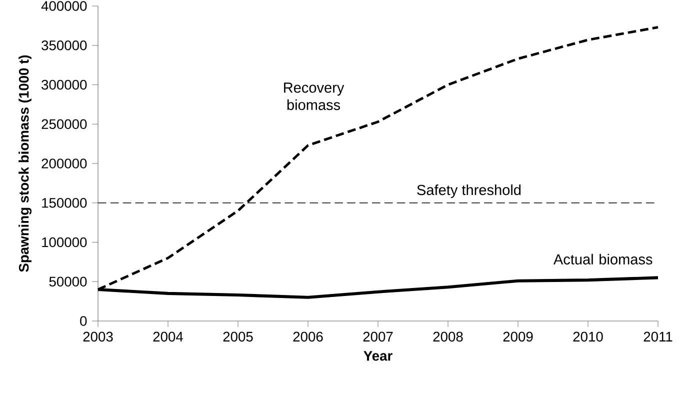  I want to click on y-tick-label: 150000, so click(64, 203).